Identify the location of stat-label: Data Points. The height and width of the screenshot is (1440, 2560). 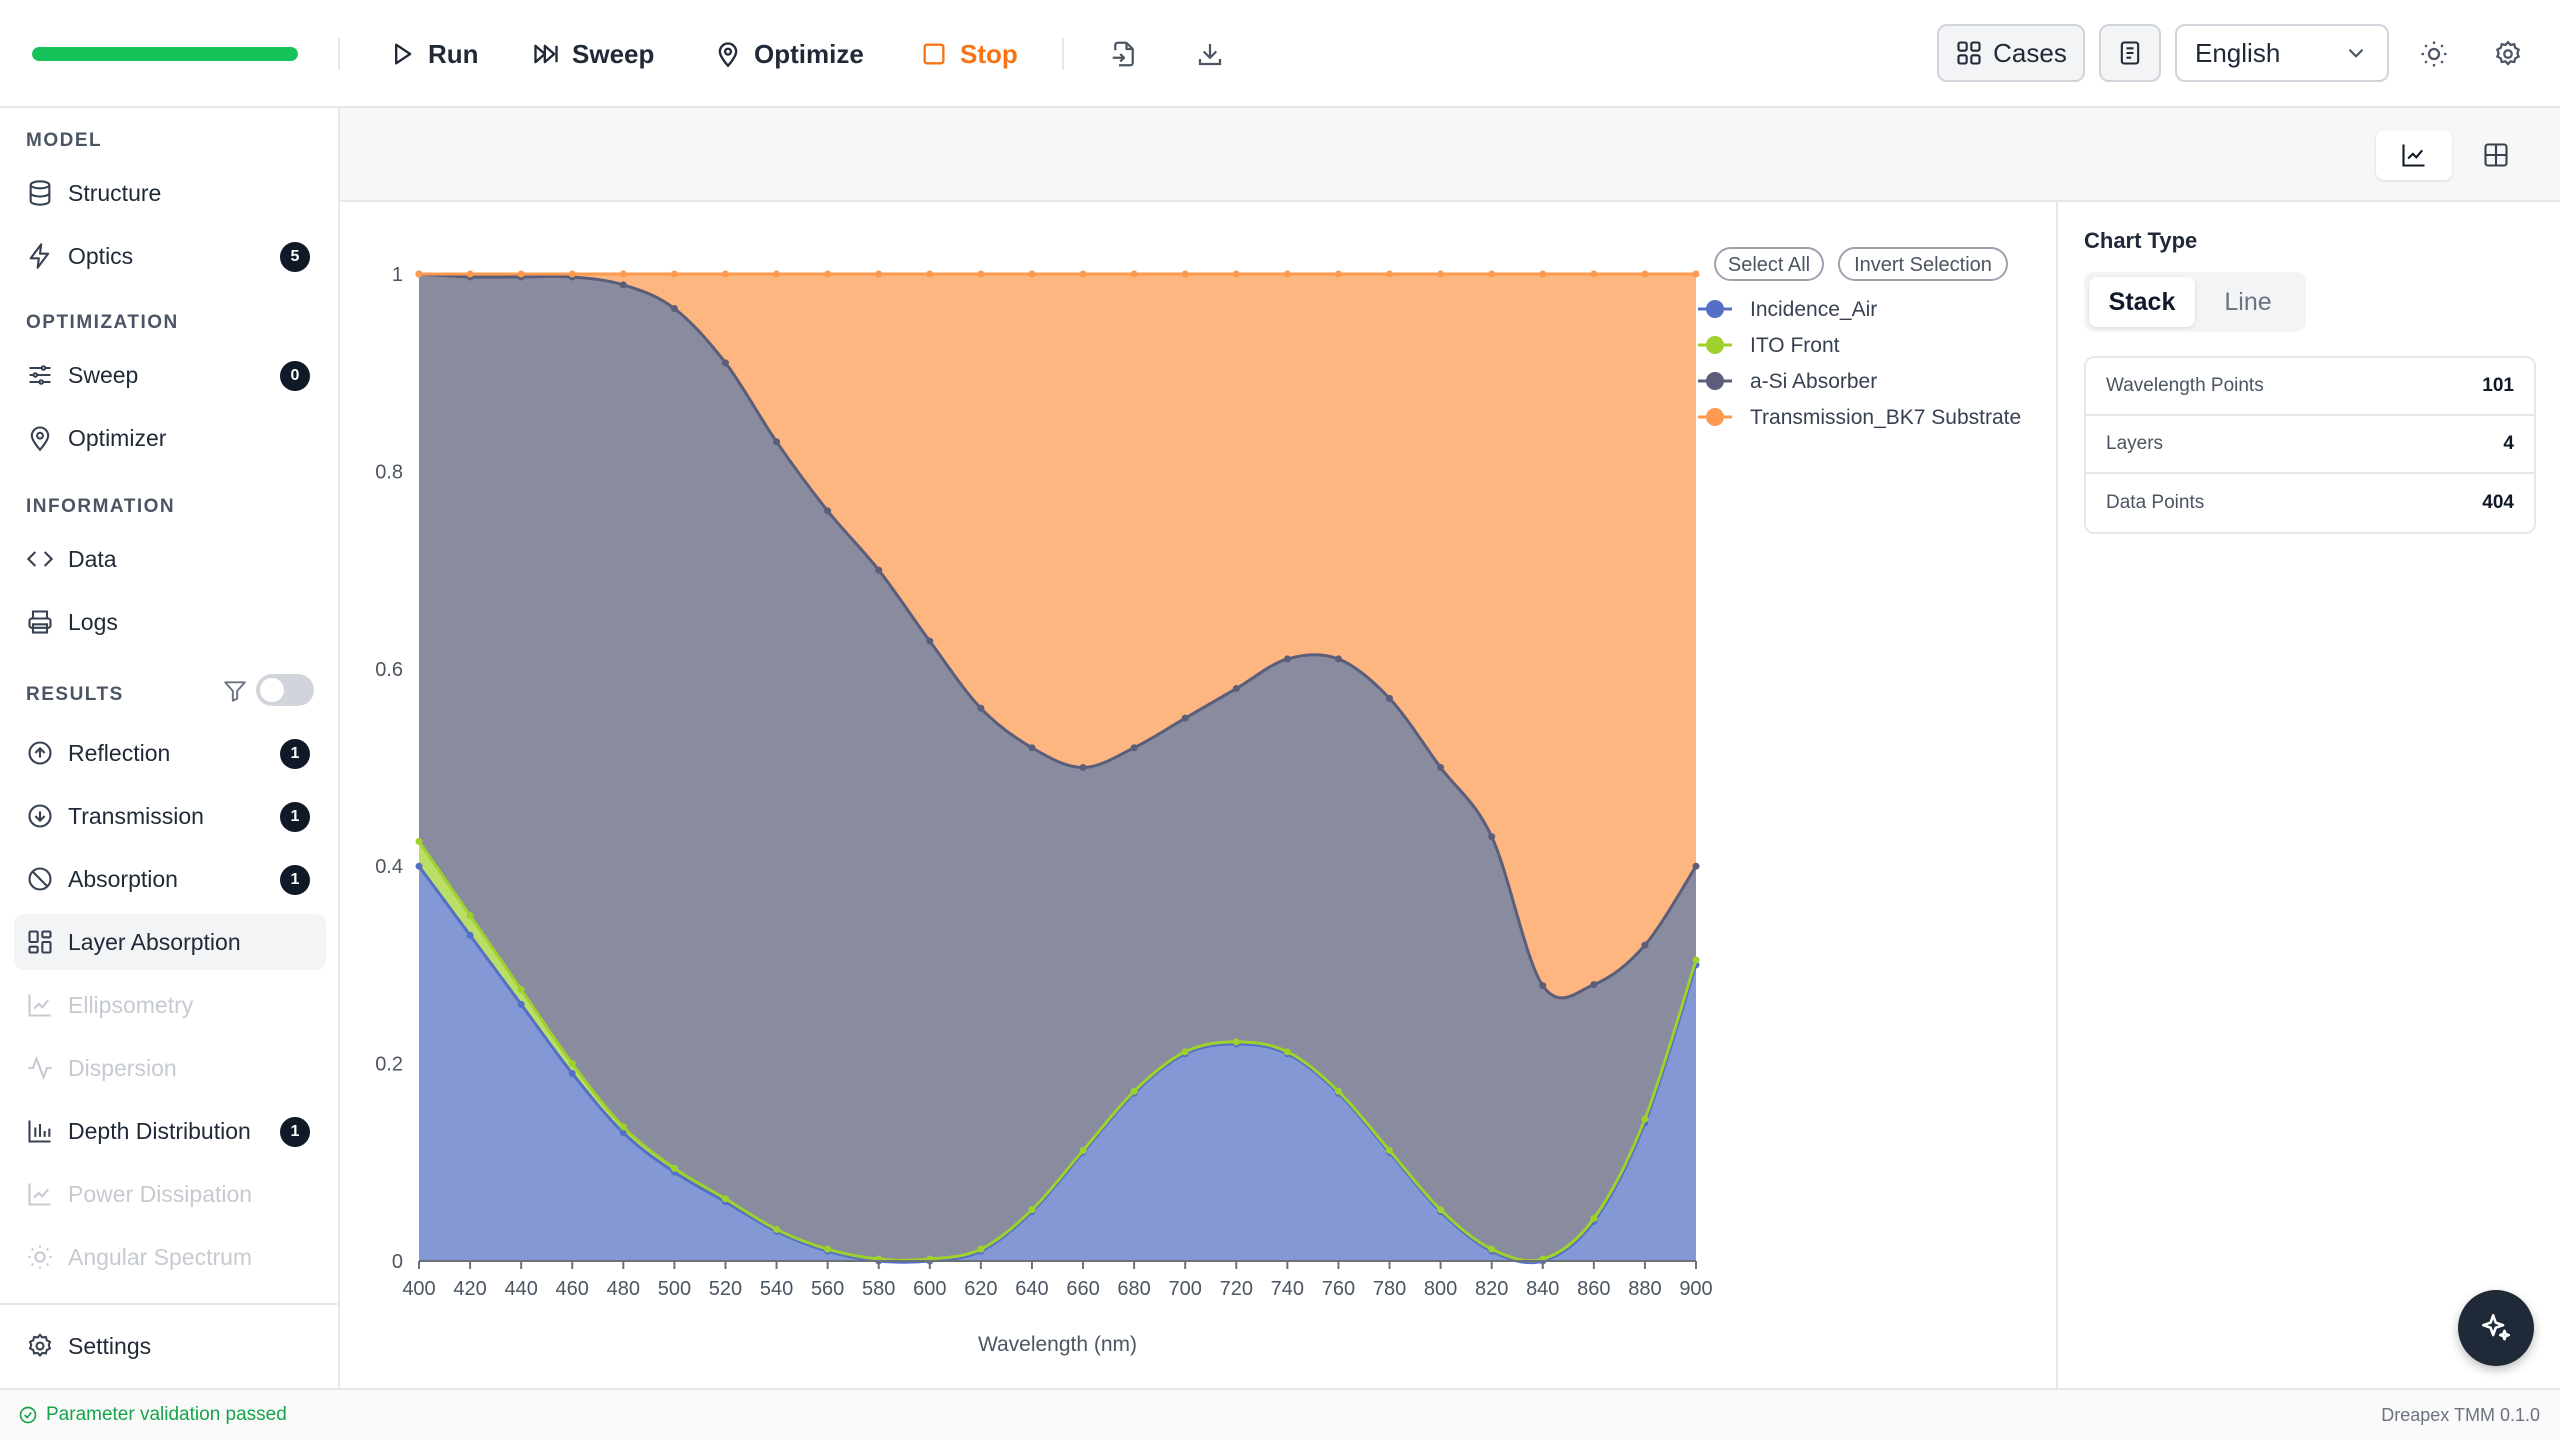
(2155, 502).